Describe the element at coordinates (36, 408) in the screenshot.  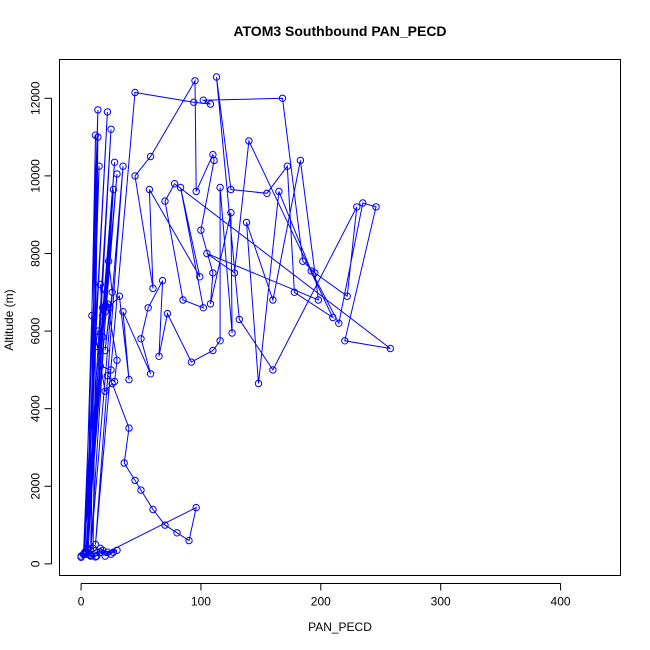
I see `y-tick-label: 4000` at that location.